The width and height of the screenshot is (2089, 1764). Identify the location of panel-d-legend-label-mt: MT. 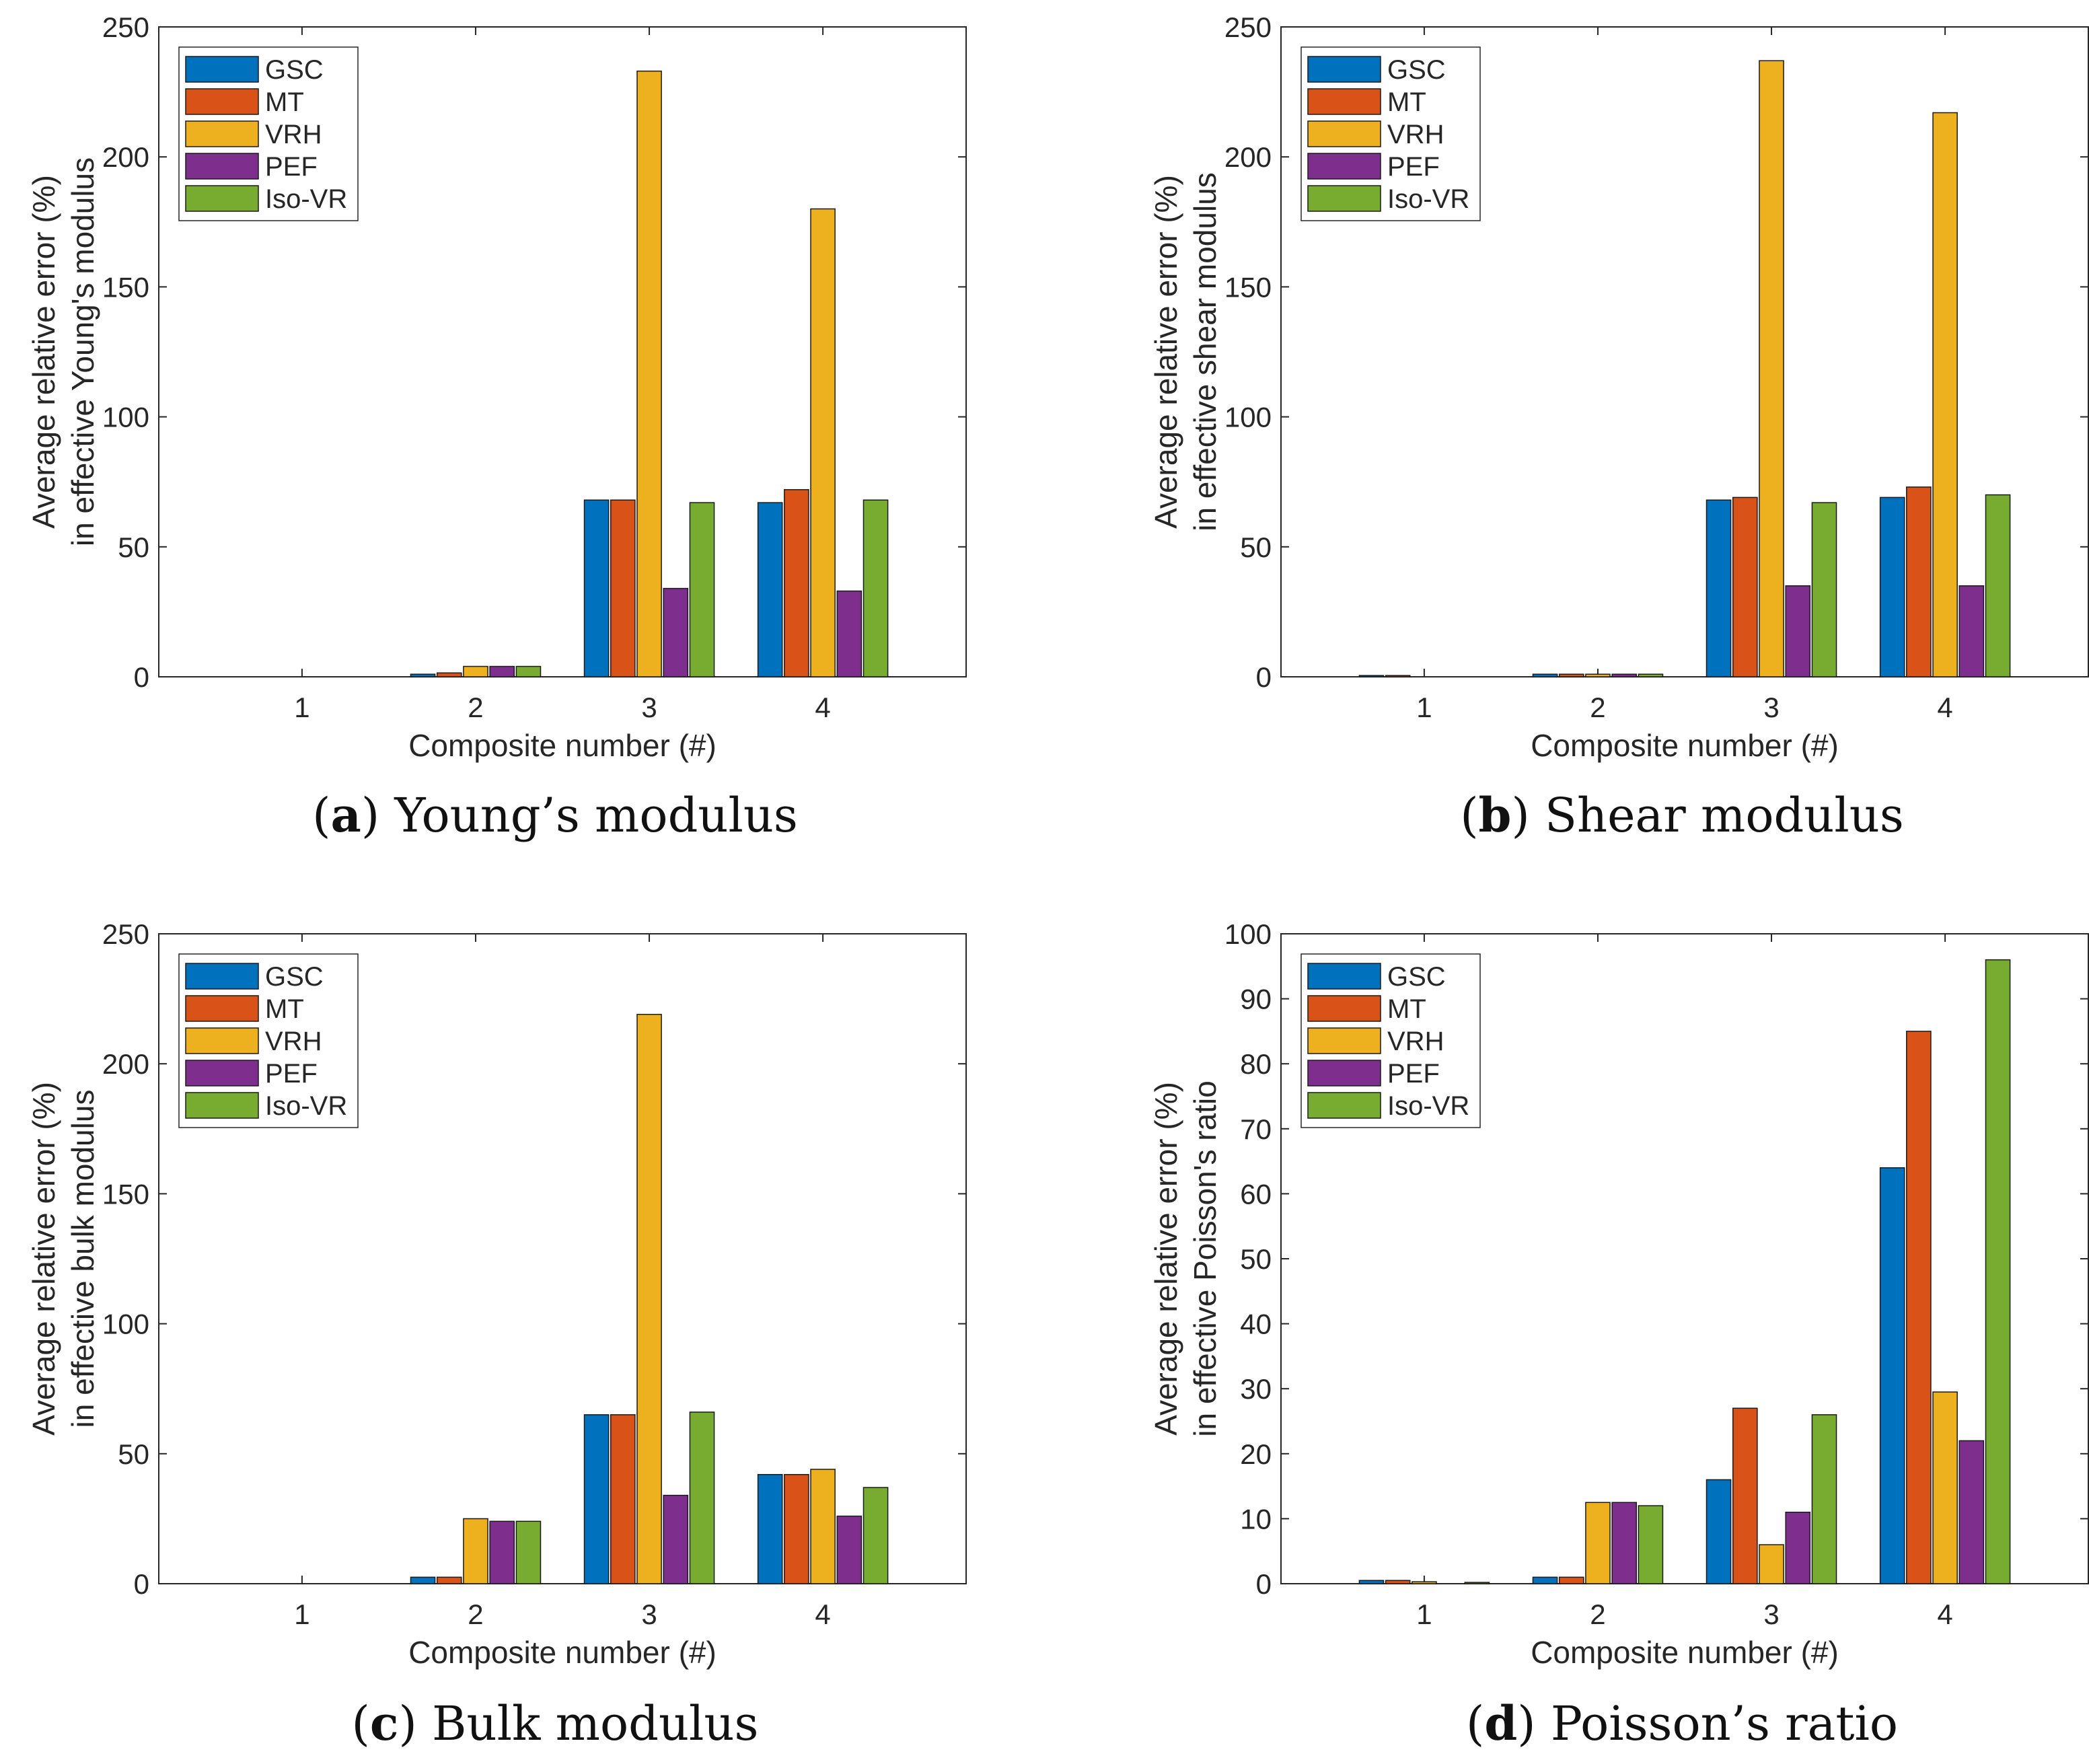
(1406, 1009).